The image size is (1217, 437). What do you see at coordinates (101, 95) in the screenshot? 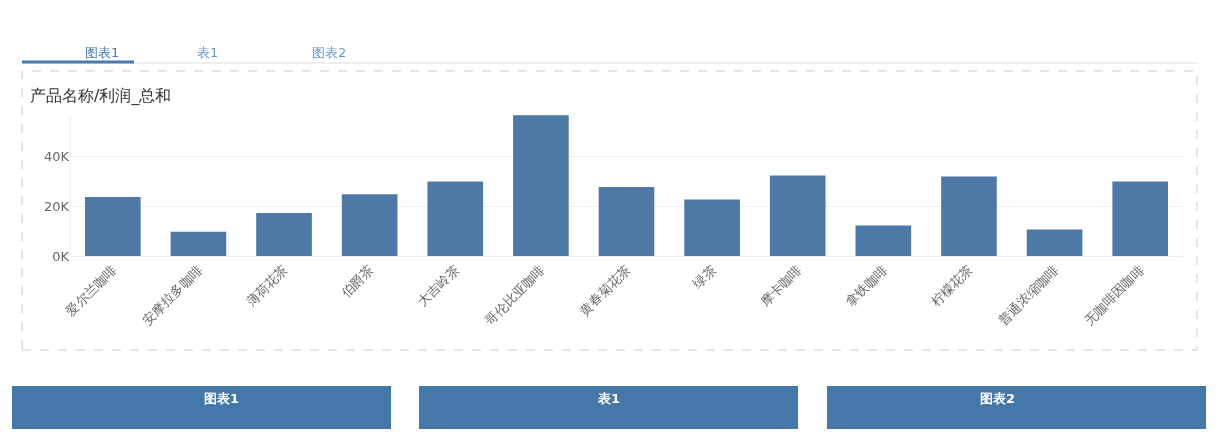
I see `chart-title: 产品名称/利润_总和` at bounding box center [101, 95].